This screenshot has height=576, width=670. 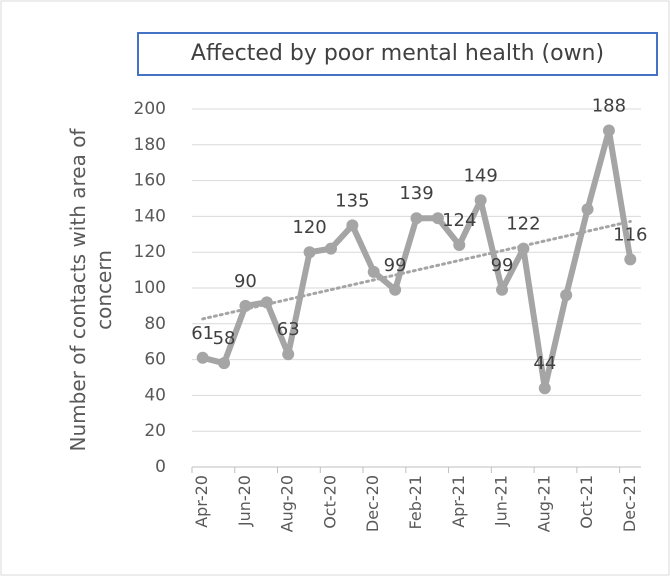 What do you see at coordinates (372, 503) in the screenshot?
I see `x-tick-label: Dec-20` at bounding box center [372, 503].